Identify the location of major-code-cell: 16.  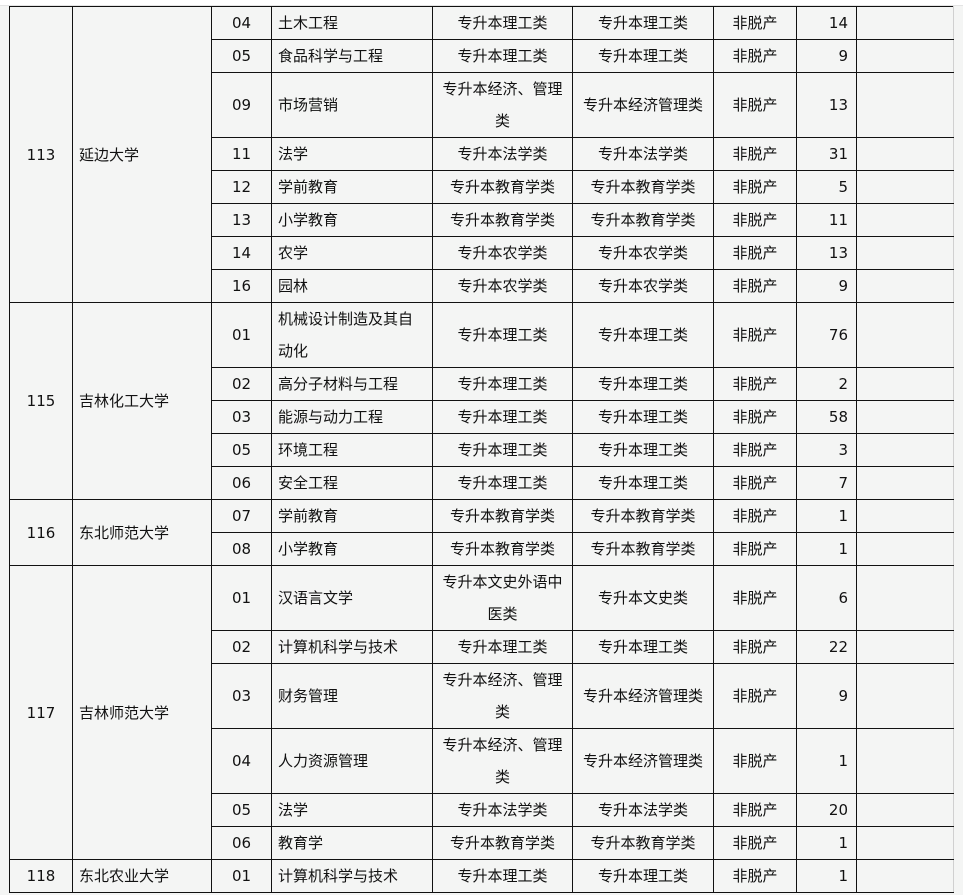
(241, 286).